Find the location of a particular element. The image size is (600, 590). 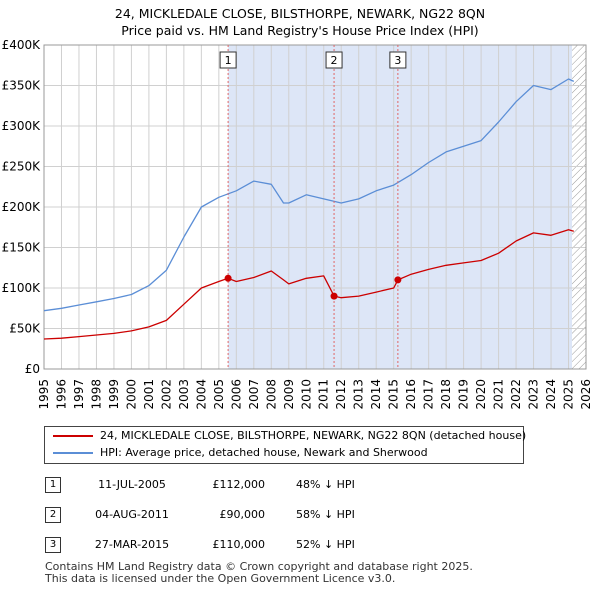

x-tick-label: 2012 is located at coordinates (341, 394).